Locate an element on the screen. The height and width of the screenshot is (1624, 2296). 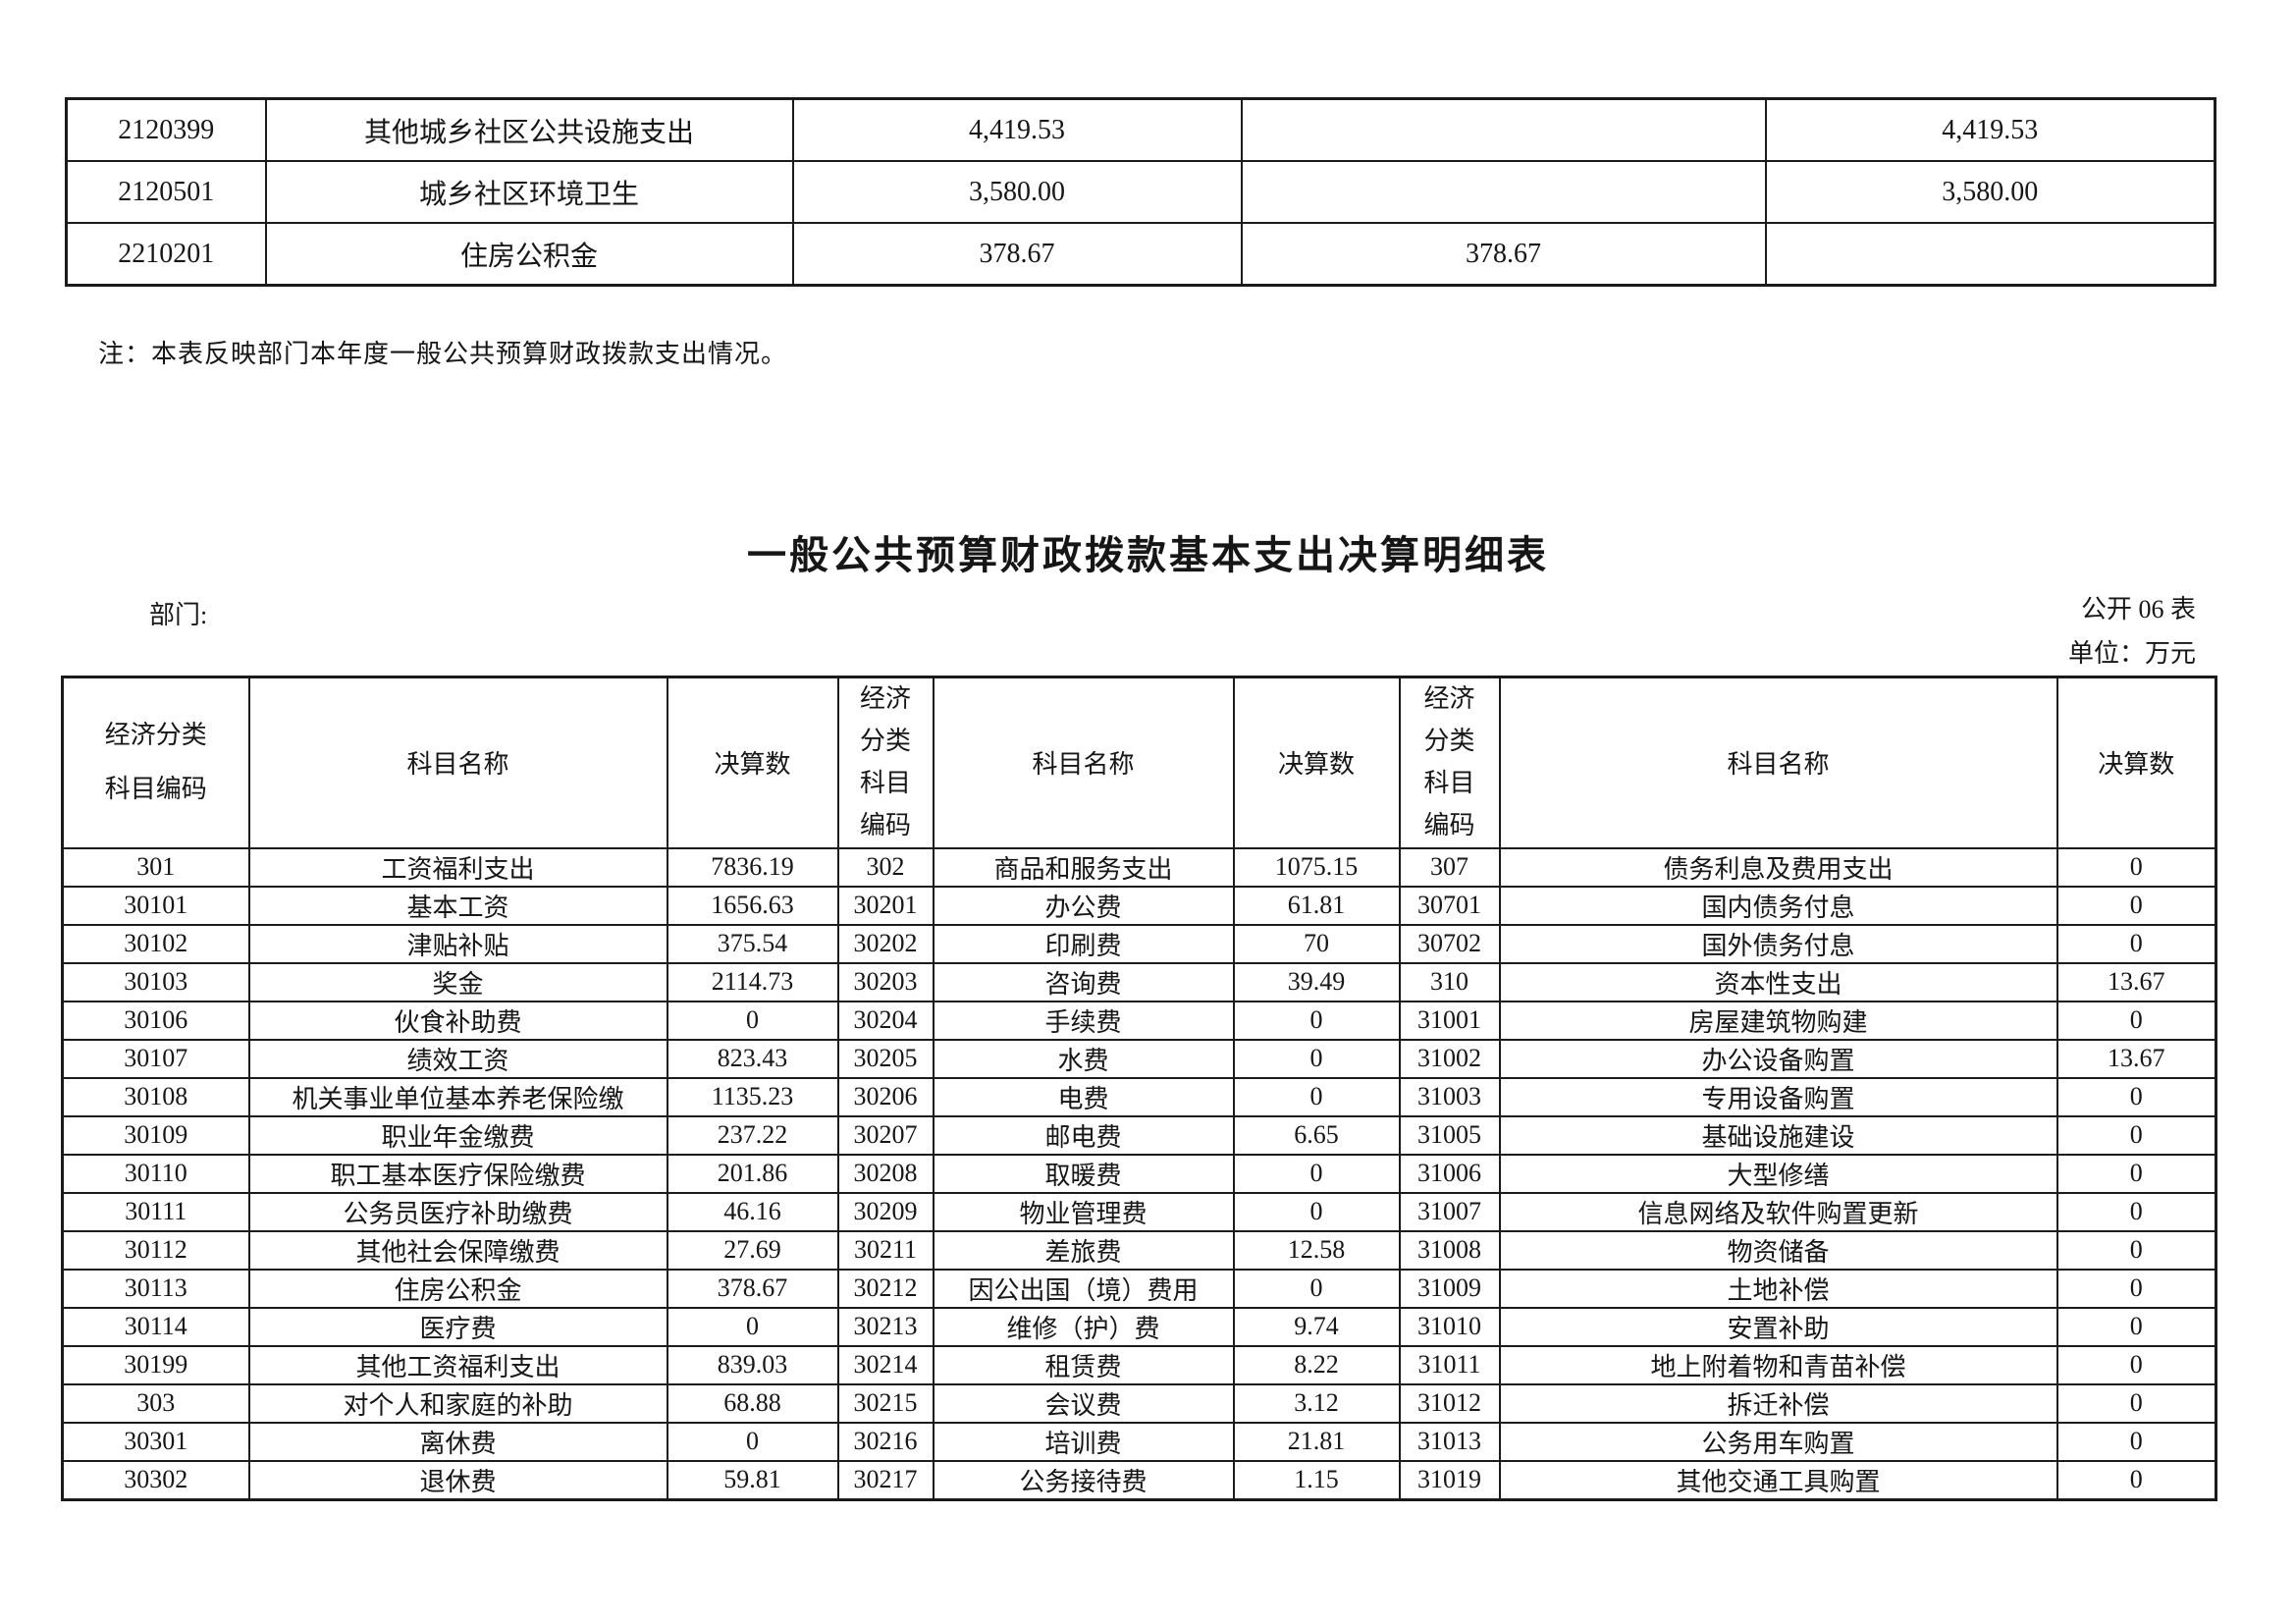
table-cell: 1075.15 is located at coordinates (1317, 867).